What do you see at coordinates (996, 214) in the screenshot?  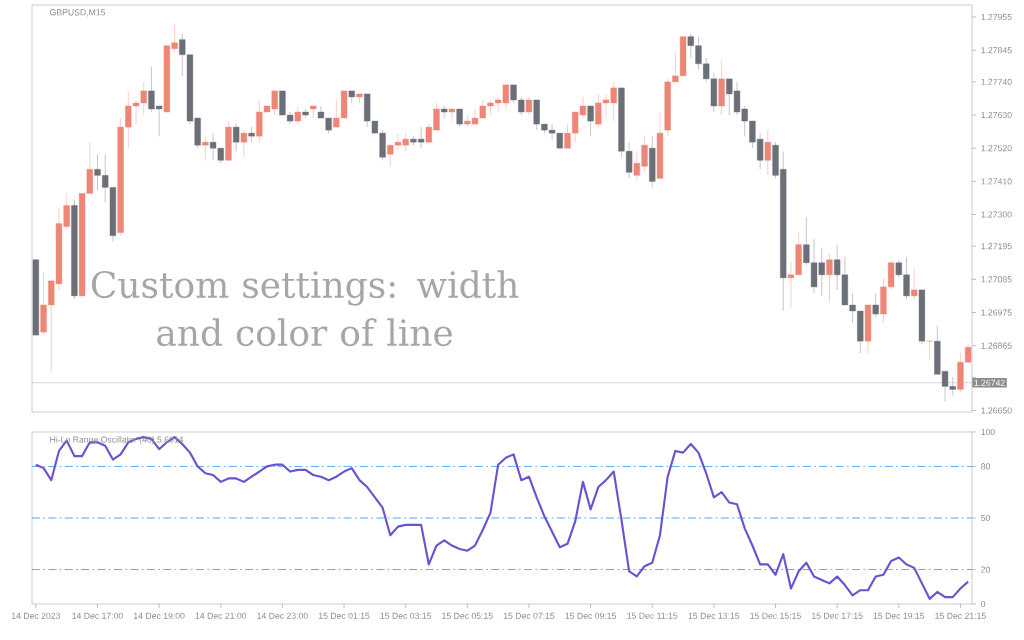 I see `y-tick-label: 1.27300` at bounding box center [996, 214].